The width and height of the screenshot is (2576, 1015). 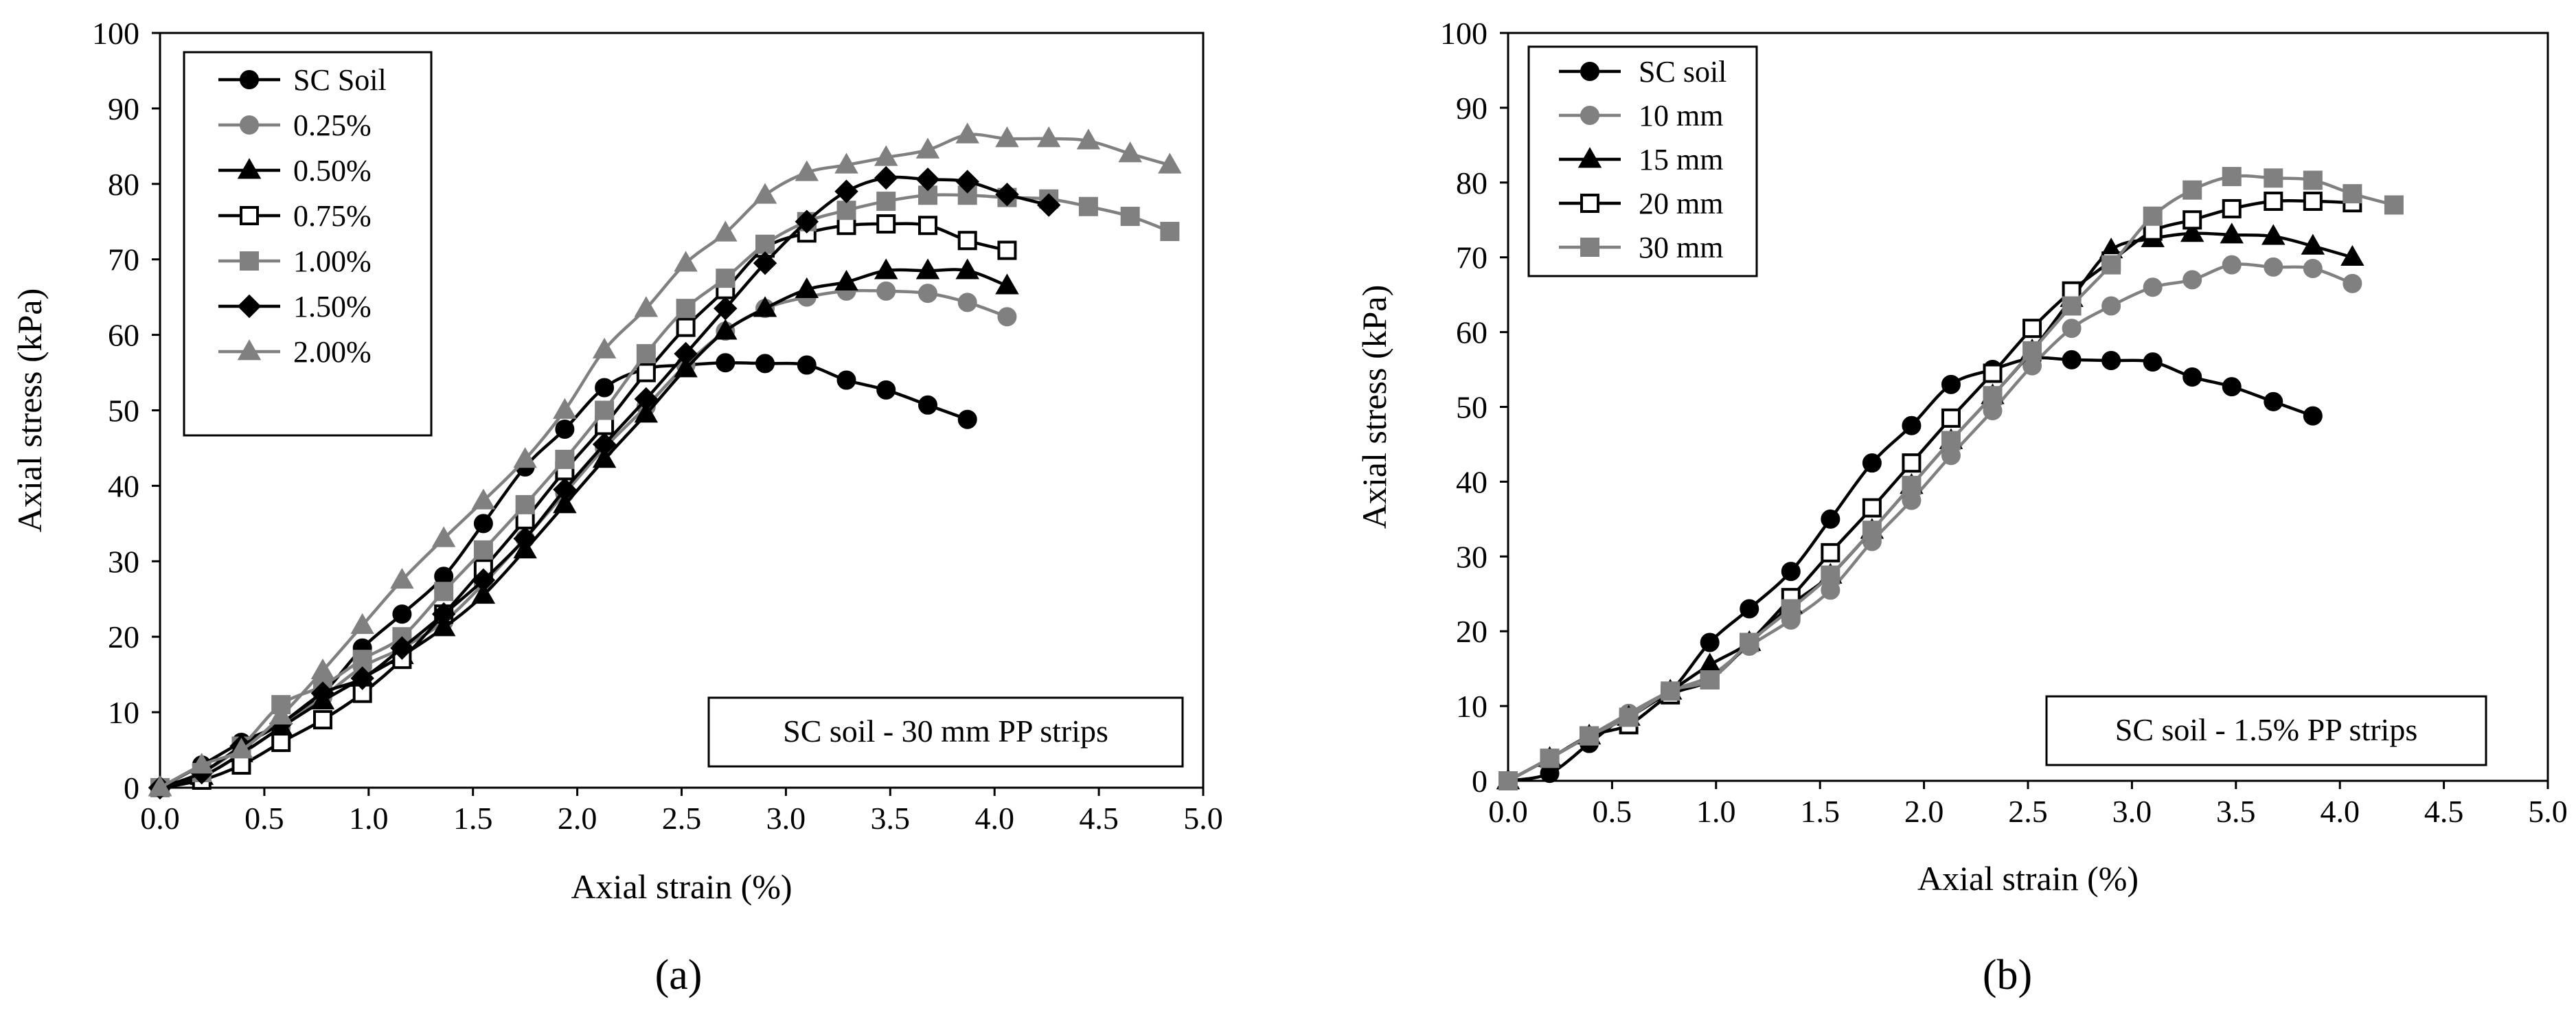 I want to click on y-tick-label: 60, so click(x=123, y=335).